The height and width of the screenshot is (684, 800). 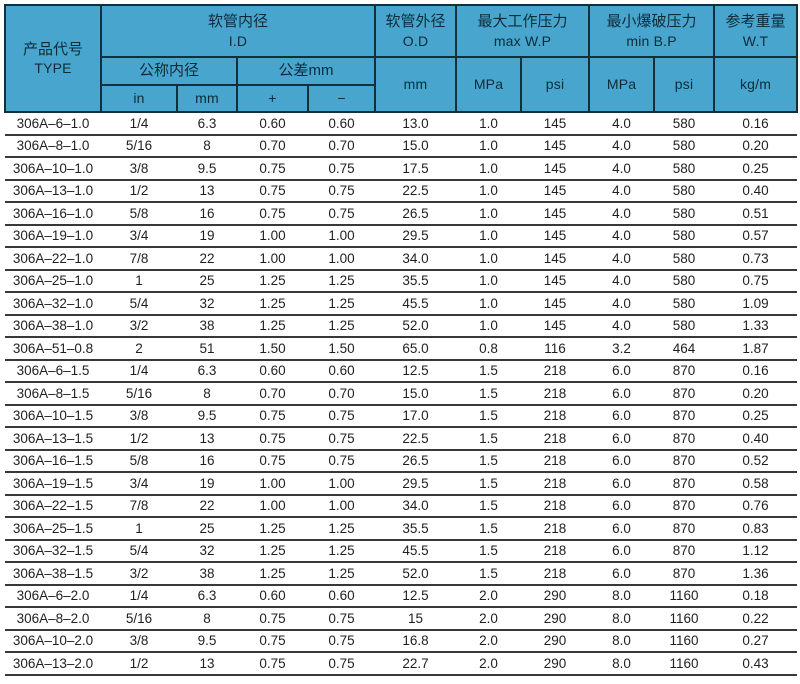 What do you see at coordinates (342, 349) in the screenshot?
I see `cell-tol-minus: 1.50` at bounding box center [342, 349].